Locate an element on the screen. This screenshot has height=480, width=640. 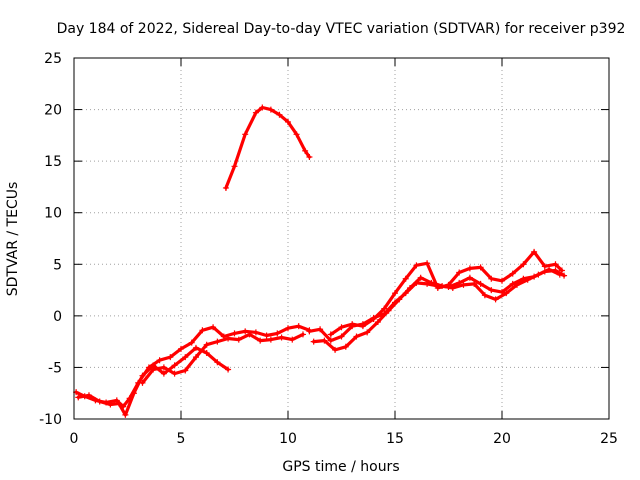
x-tick-label: 10 is located at coordinates (288, 439).